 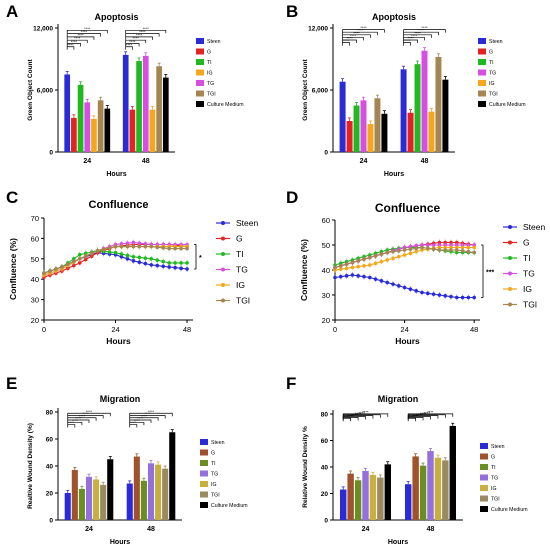 I want to click on y-tick-label-d: 60, so click(x=326, y=220).